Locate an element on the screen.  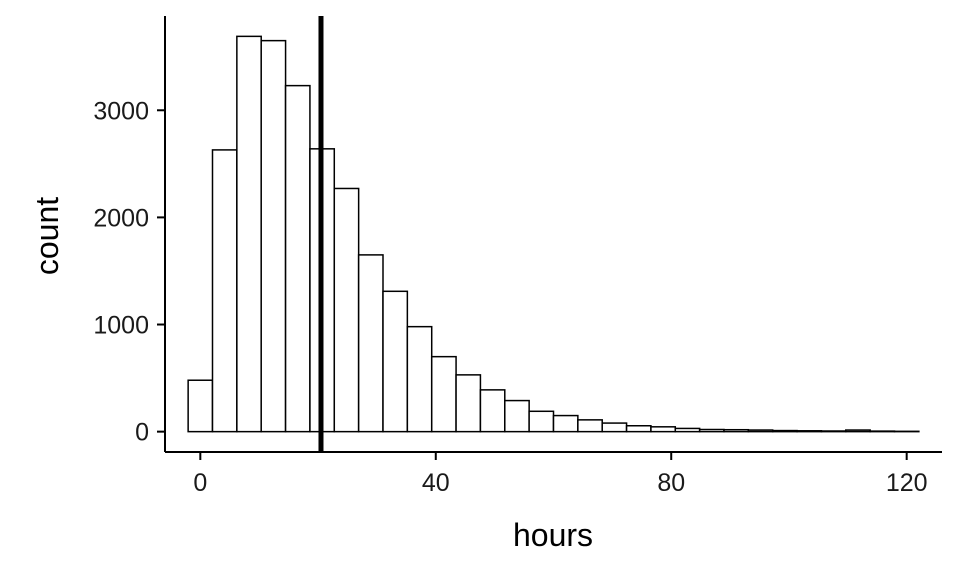
y-axis-title: count is located at coordinates (47, 236).